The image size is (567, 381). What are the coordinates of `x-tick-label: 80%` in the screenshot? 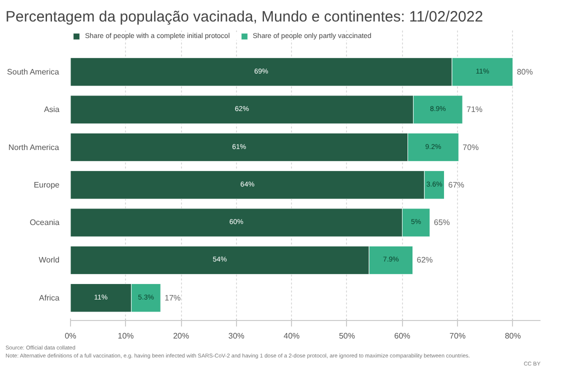 It's located at (512, 336).